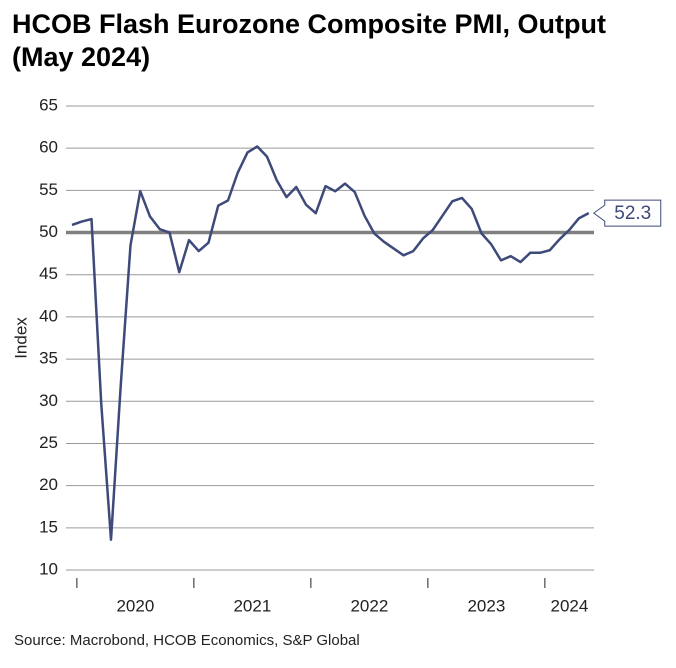 The width and height of the screenshot is (676, 668). Describe the element at coordinates (135, 605) in the screenshot. I see `x-tick-label: 2020` at that location.